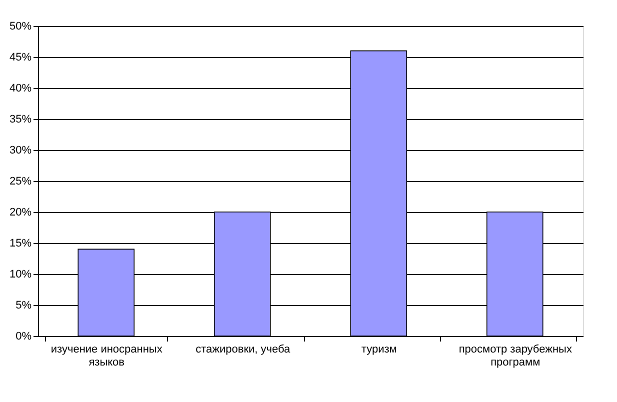 The height and width of the screenshot is (402, 617). I want to click on y-tick-label: 40%, so click(20, 88).